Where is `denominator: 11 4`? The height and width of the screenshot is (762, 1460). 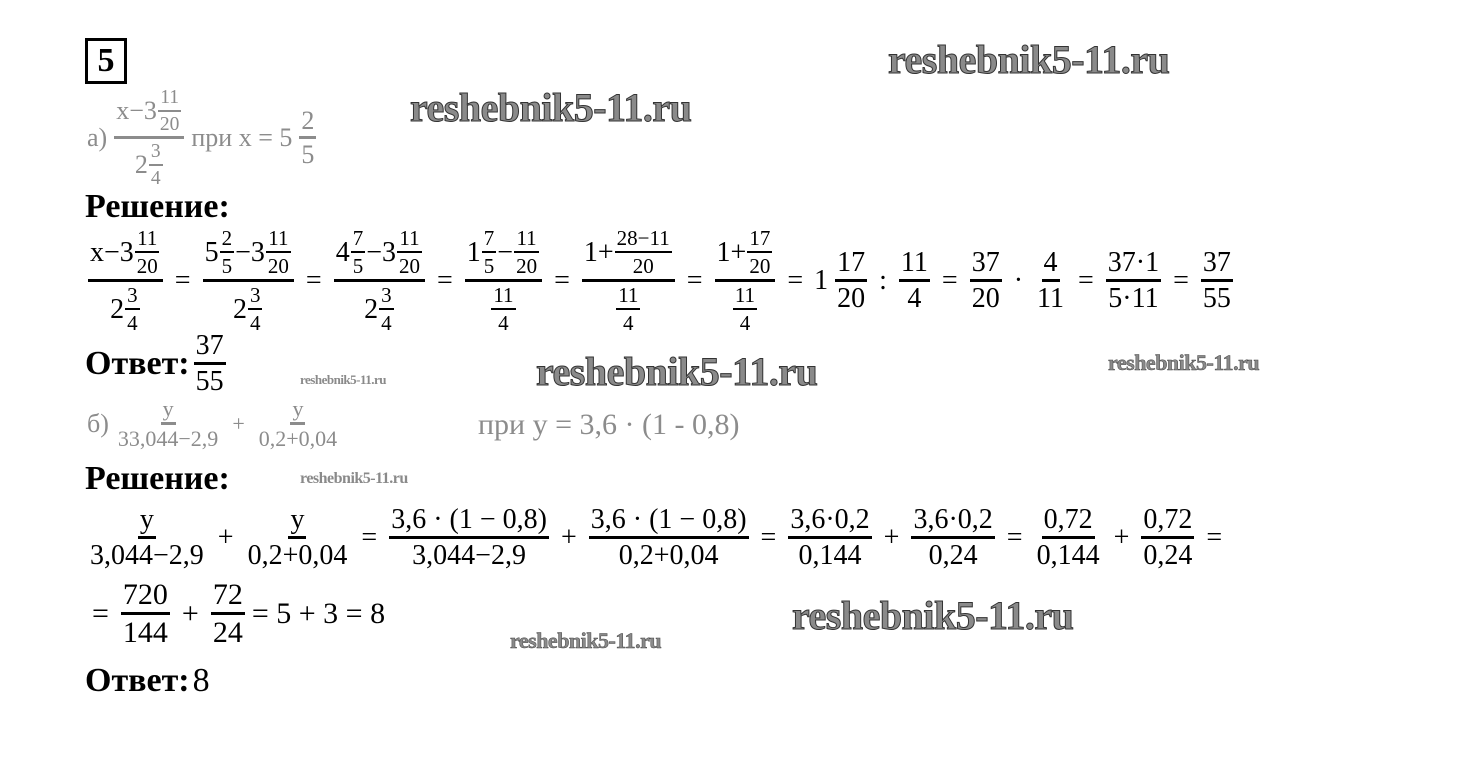
denominator: 11 4 is located at coordinates (745, 308).